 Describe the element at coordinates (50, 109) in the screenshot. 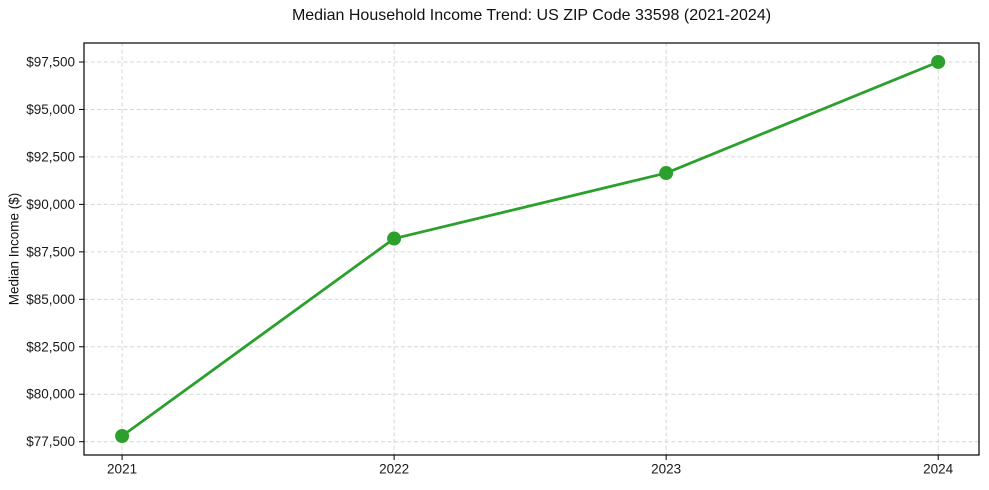

I see `y-tick-label: $95,000` at that location.